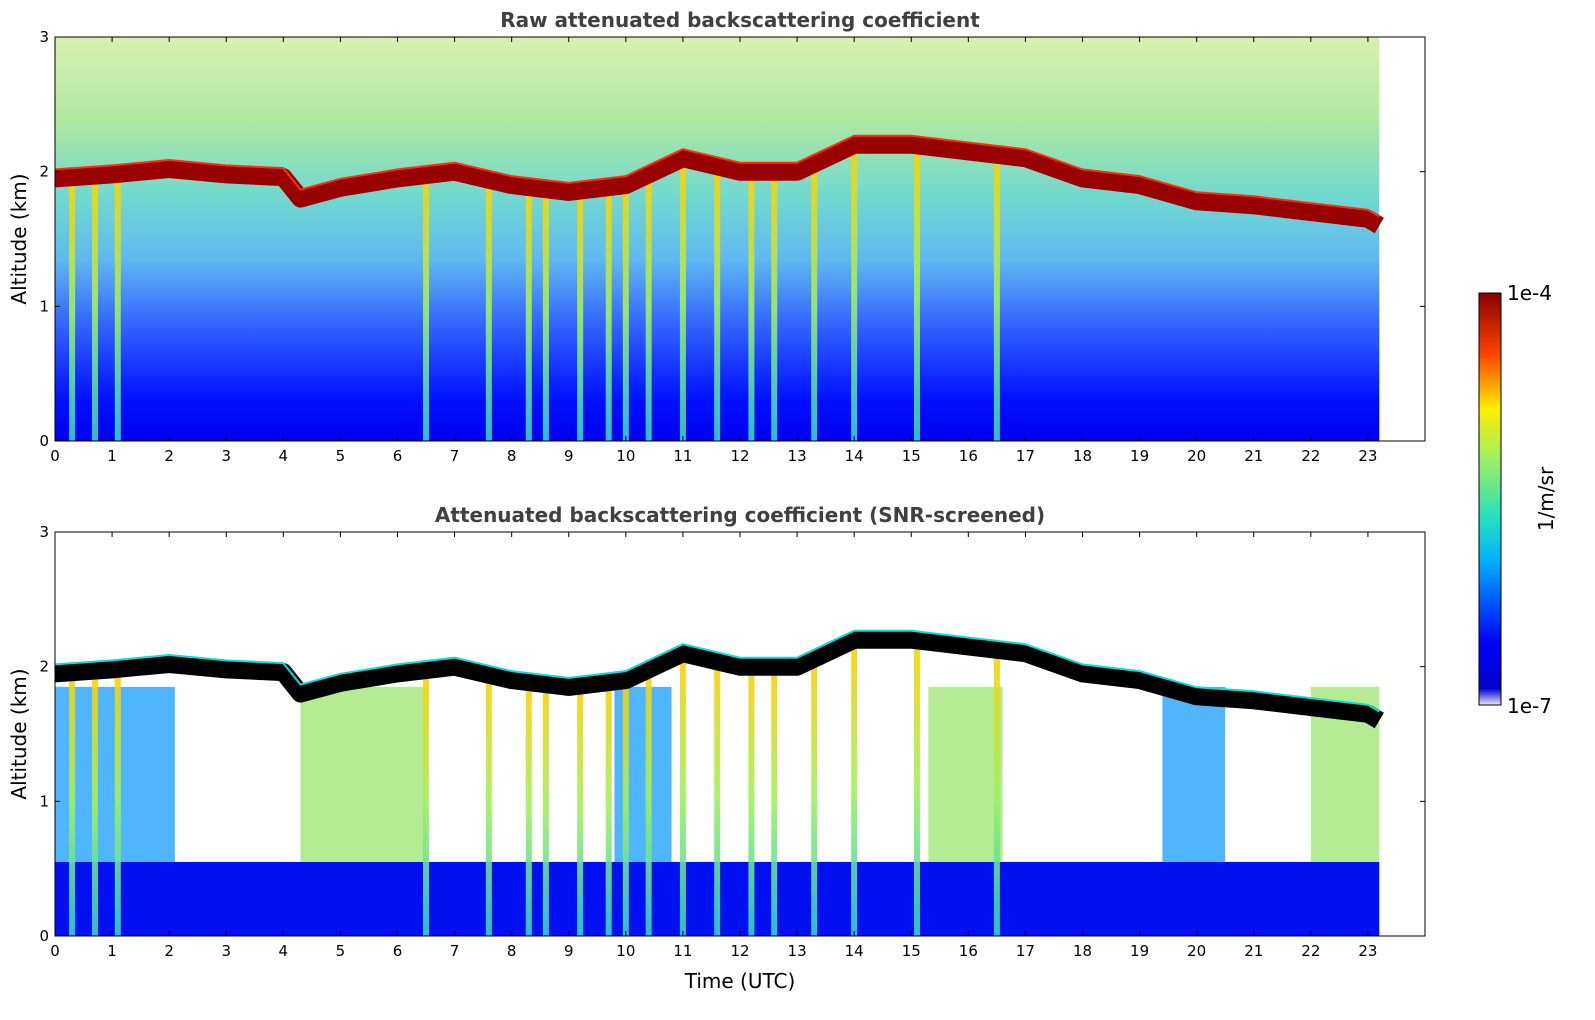 The height and width of the screenshot is (1020, 1595). I want to click on colorbar-max-label: 1e-4, so click(1529, 293).